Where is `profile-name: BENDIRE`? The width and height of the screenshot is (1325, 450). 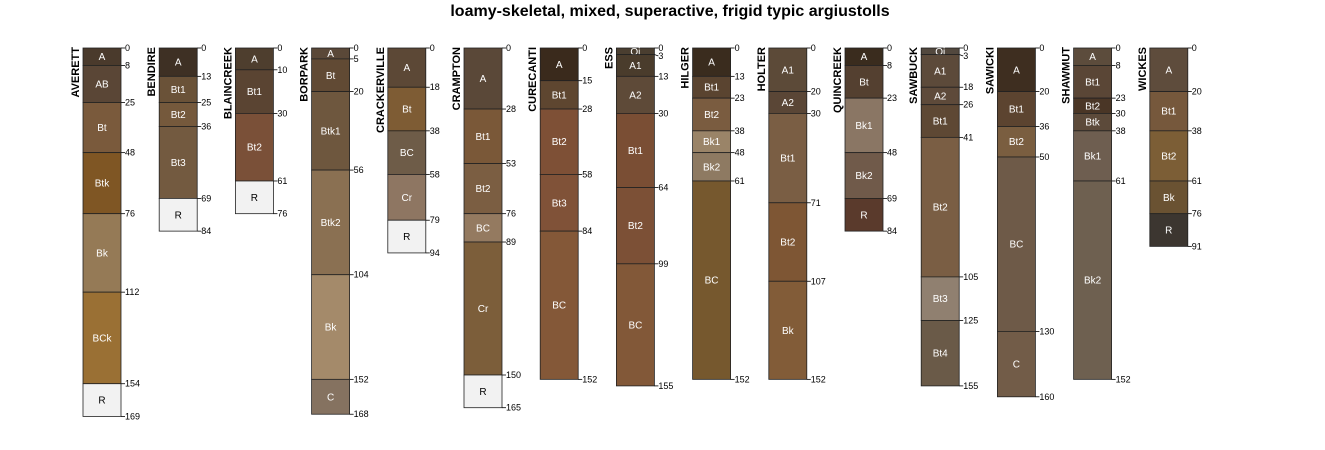
profile-name: BENDIRE is located at coordinates (152, 72).